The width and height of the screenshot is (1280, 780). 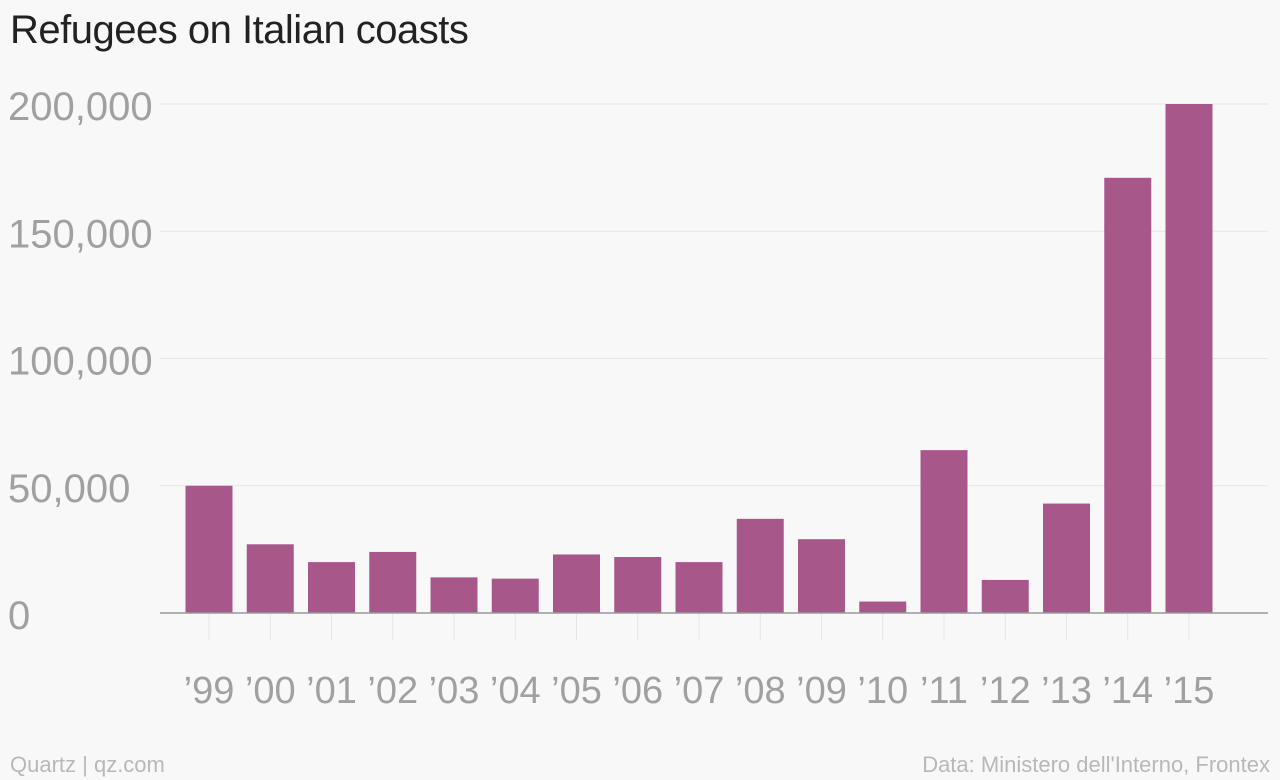 I want to click on x-tick-label: ’02, so click(x=392, y=691).